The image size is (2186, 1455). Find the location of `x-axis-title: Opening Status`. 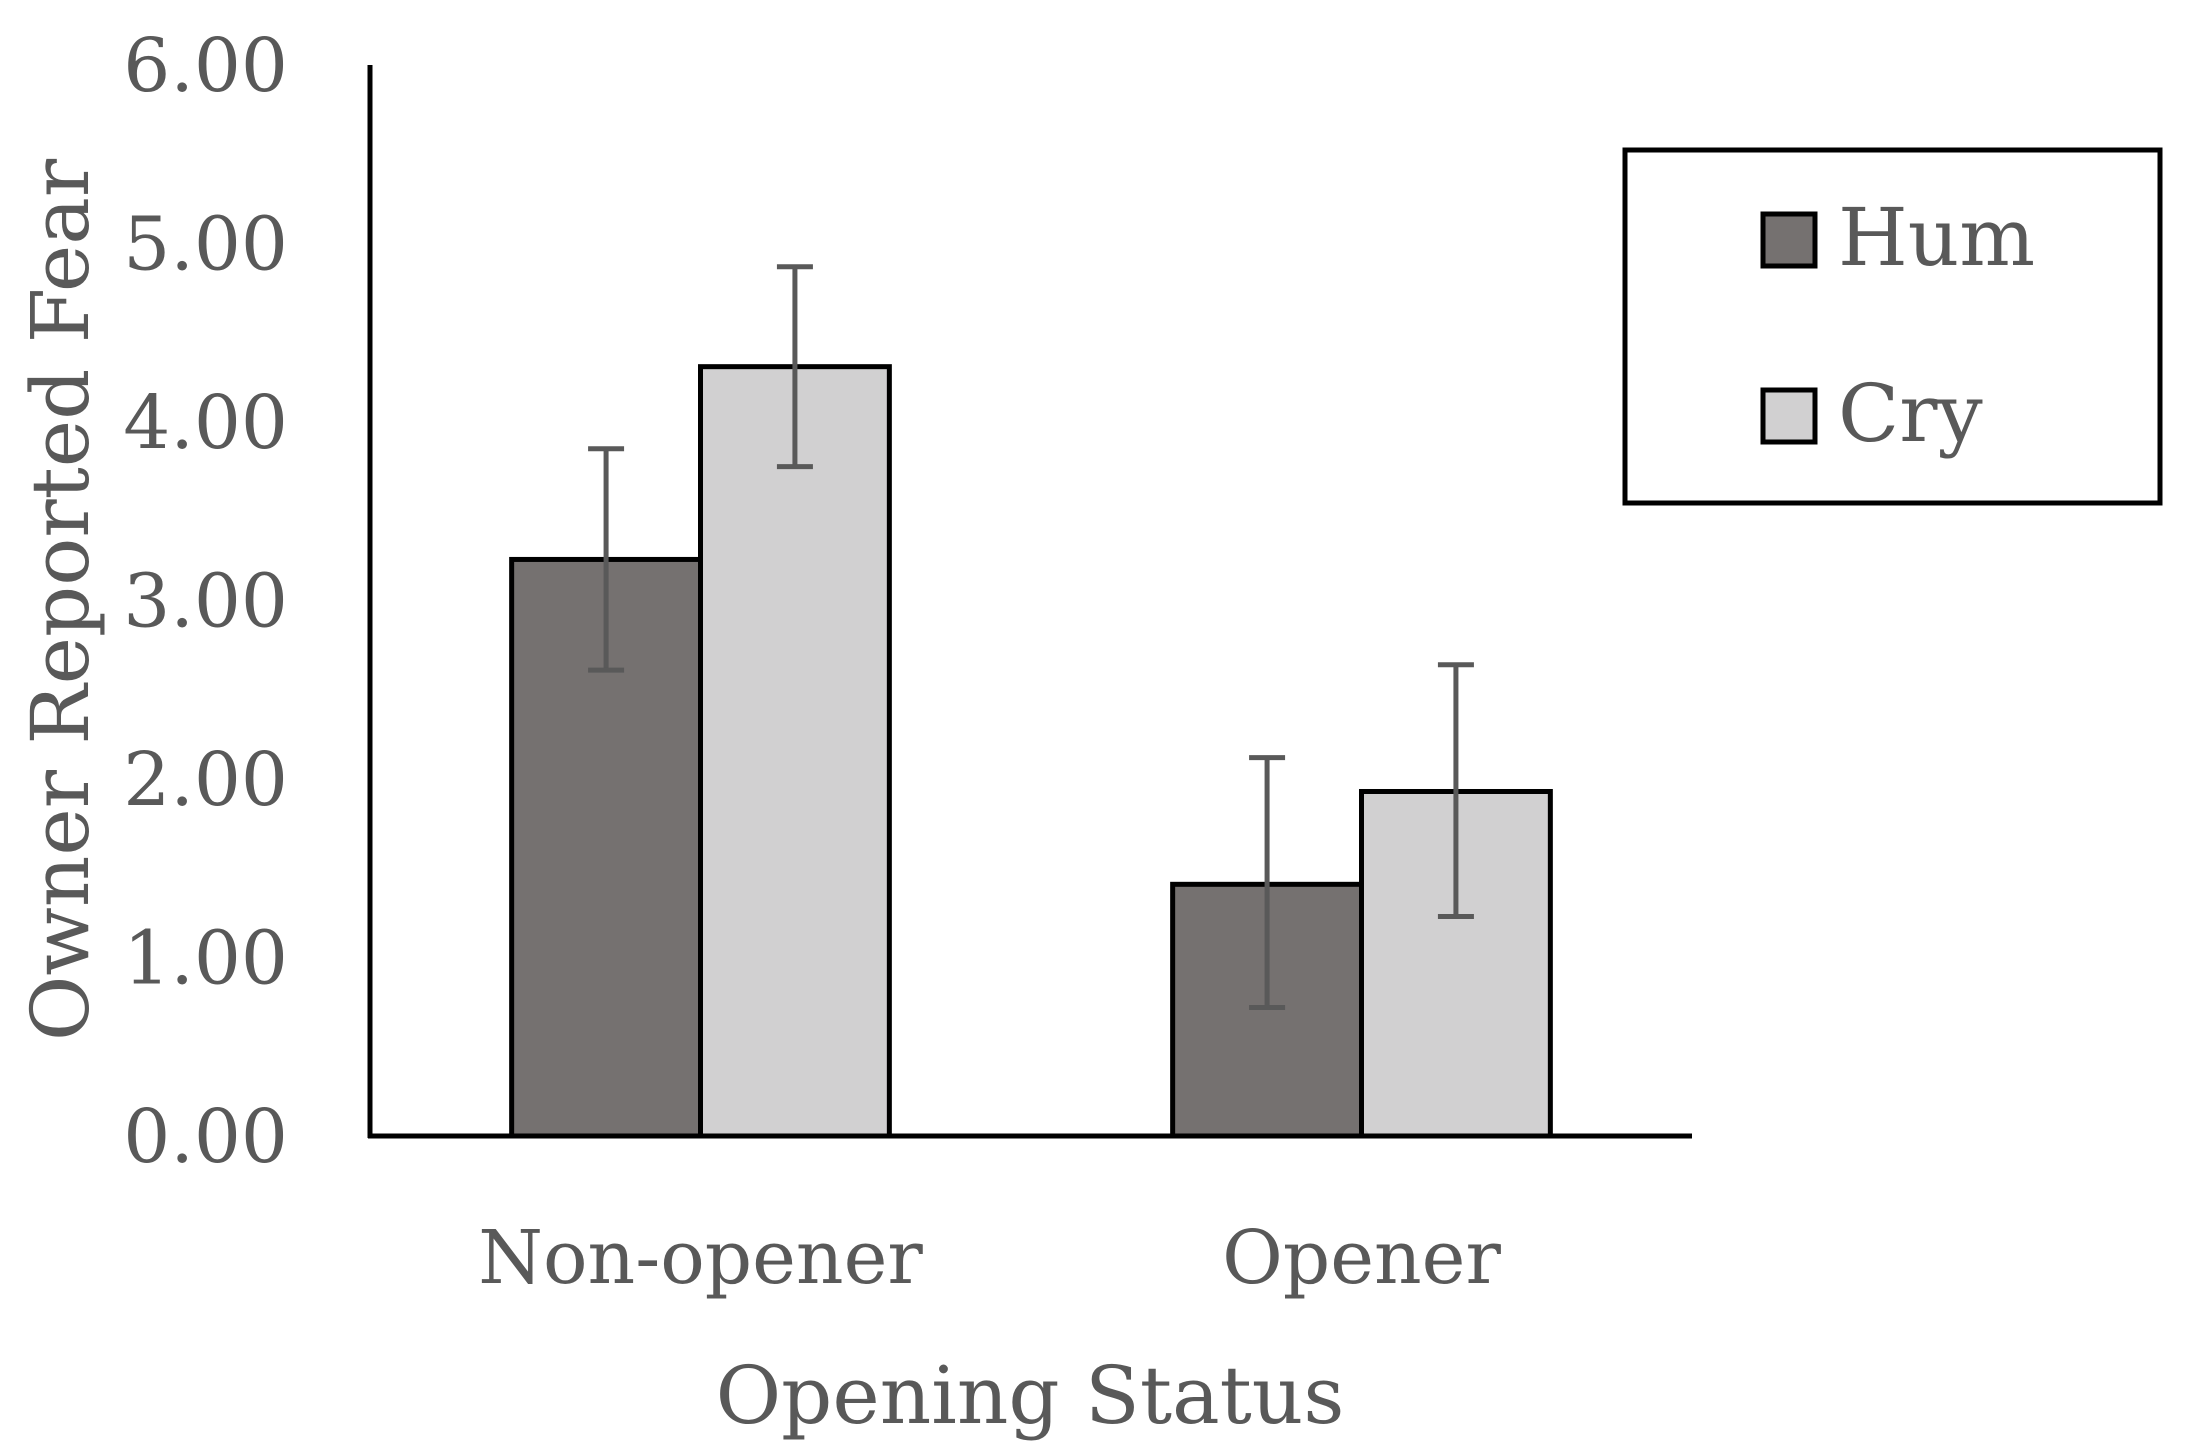

x-axis-title: Opening Status is located at coordinates (1030, 1395).